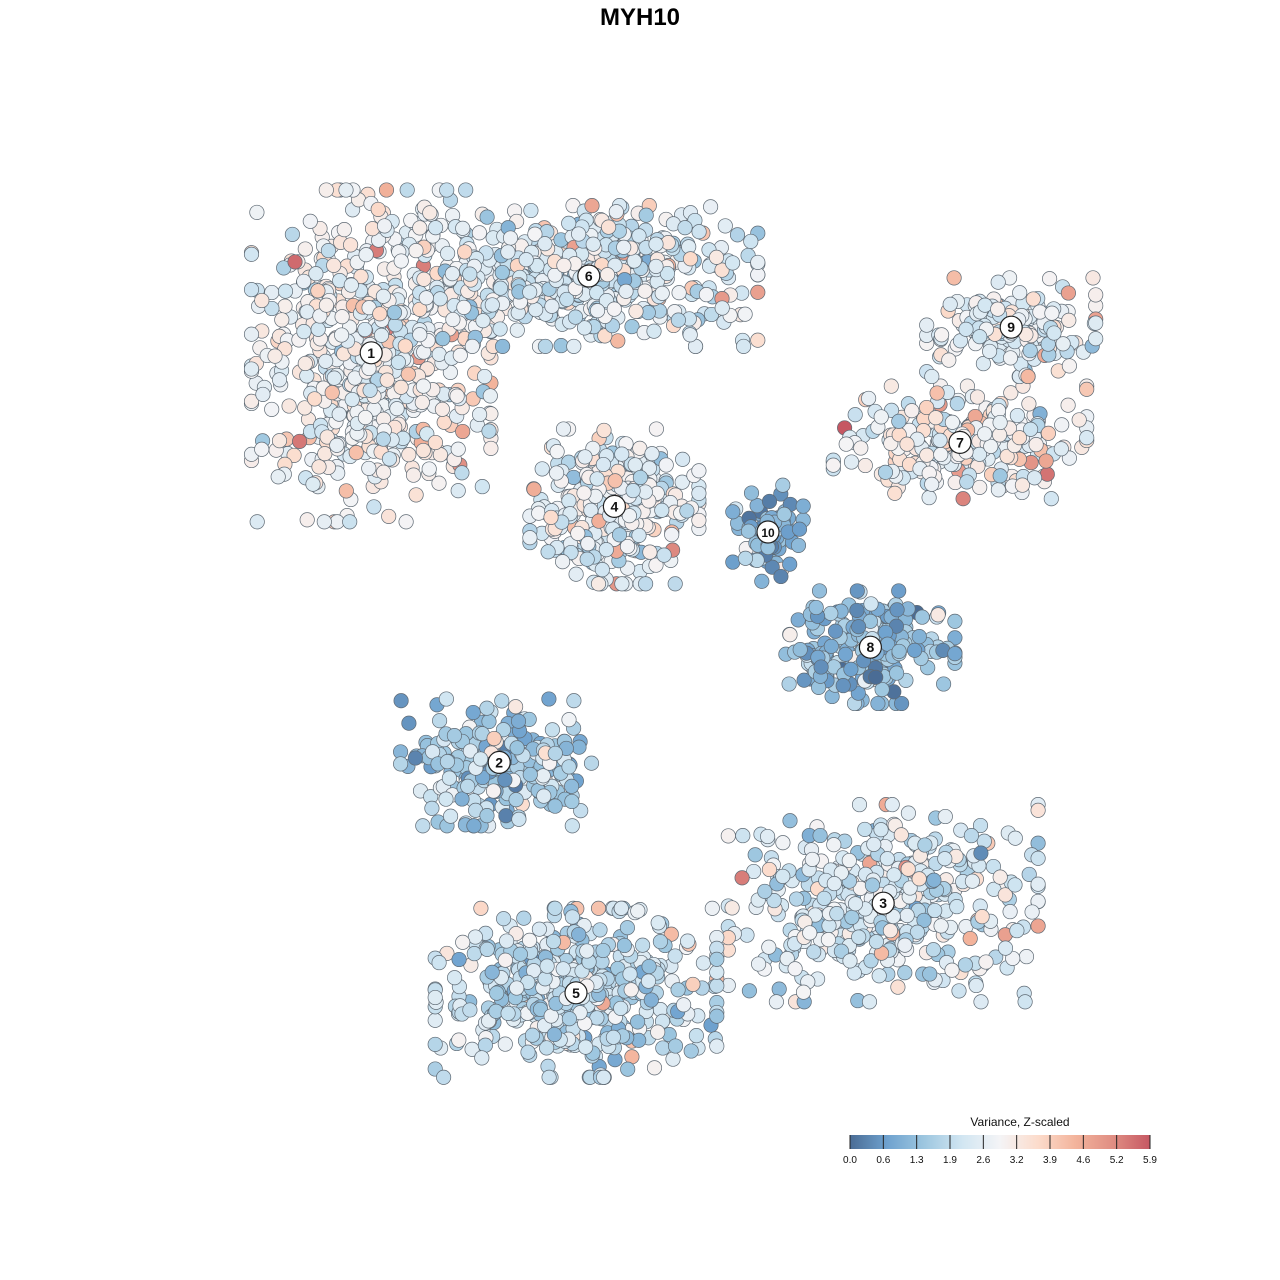 The height and width of the screenshot is (1280, 1280). Describe the element at coordinates (614, 506) in the screenshot. I see `cluster-label-4: 4` at that location.